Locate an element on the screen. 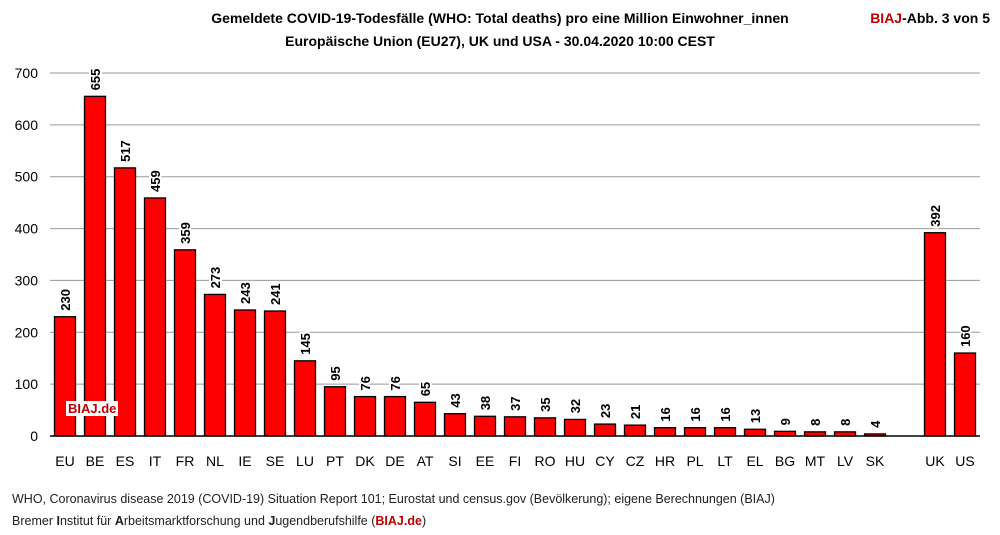 The height and width of the screenshot is (535, 1000). bar-value-label: 37 is located at coordinates (515, 403).